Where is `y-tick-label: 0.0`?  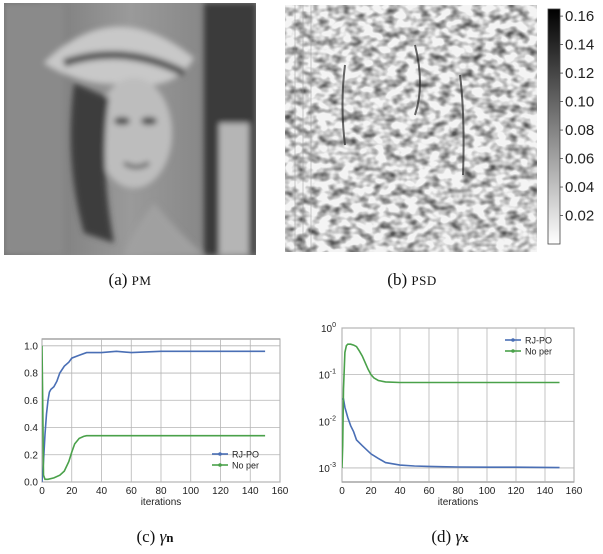 y-tick-label: 0.0 is located at coordinates (31, 483).